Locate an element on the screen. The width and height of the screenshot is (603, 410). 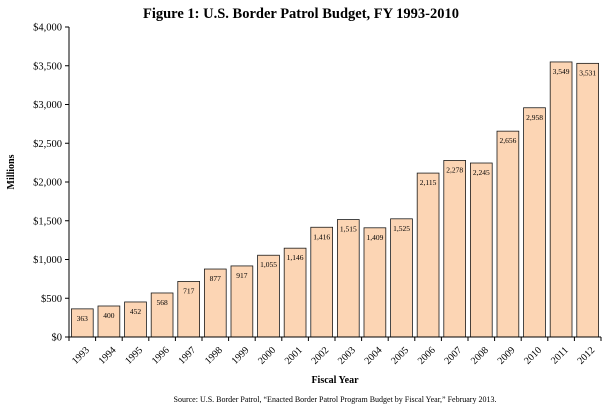
y-tick-label: $2,500 is located at coordinates (47, 144).